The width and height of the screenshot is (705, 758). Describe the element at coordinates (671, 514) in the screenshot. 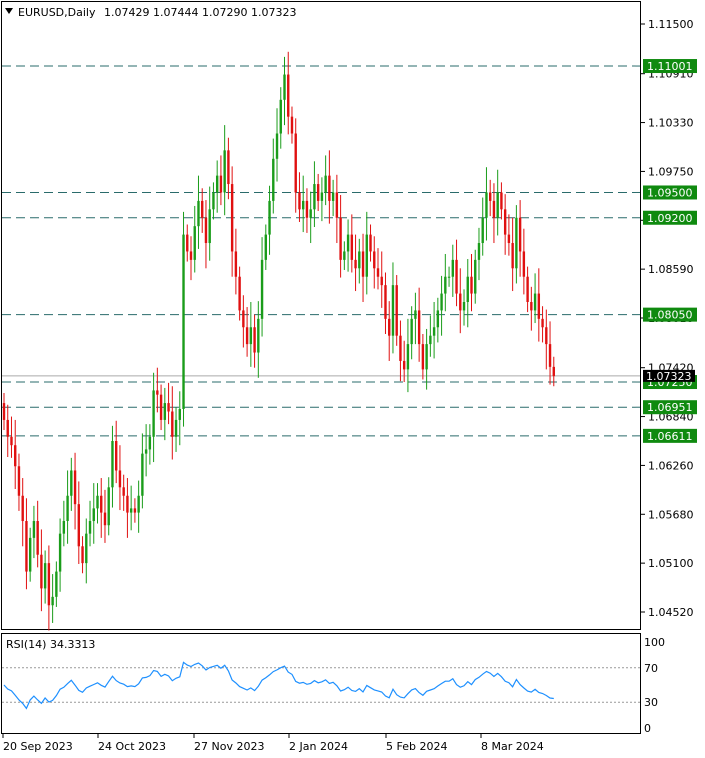

I see `price-tick-label: 1.05680` at that location.